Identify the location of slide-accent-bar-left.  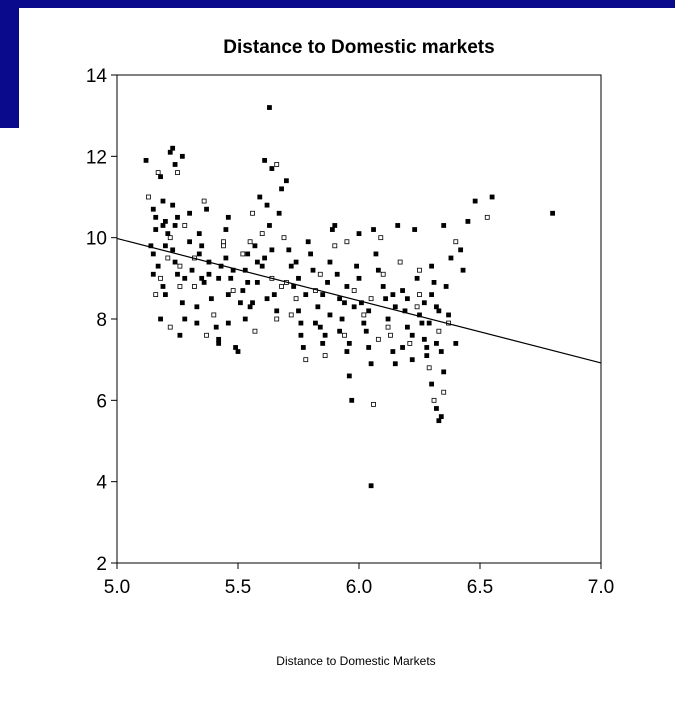
(9, 64).